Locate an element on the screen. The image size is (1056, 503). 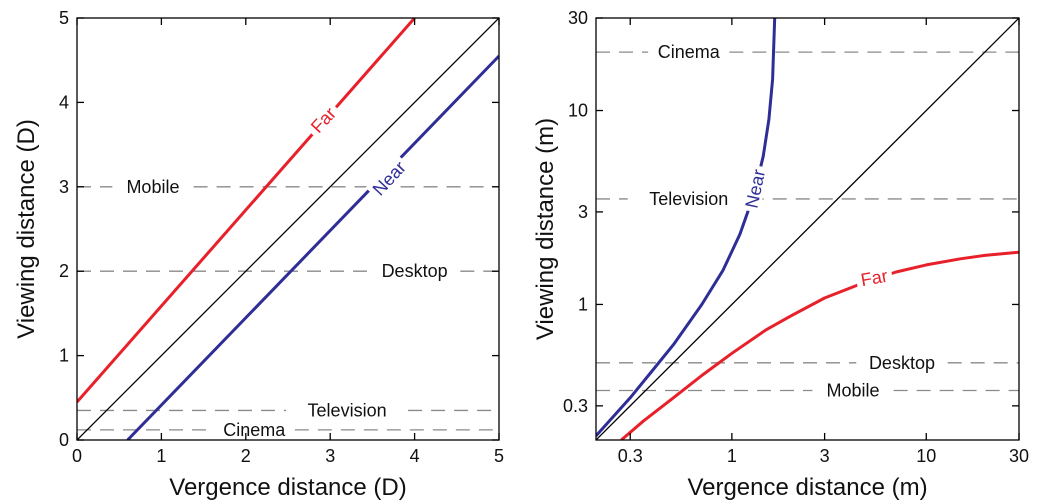
x-axis-label: Vergence distance (D) is located at coordinates (287, 487).